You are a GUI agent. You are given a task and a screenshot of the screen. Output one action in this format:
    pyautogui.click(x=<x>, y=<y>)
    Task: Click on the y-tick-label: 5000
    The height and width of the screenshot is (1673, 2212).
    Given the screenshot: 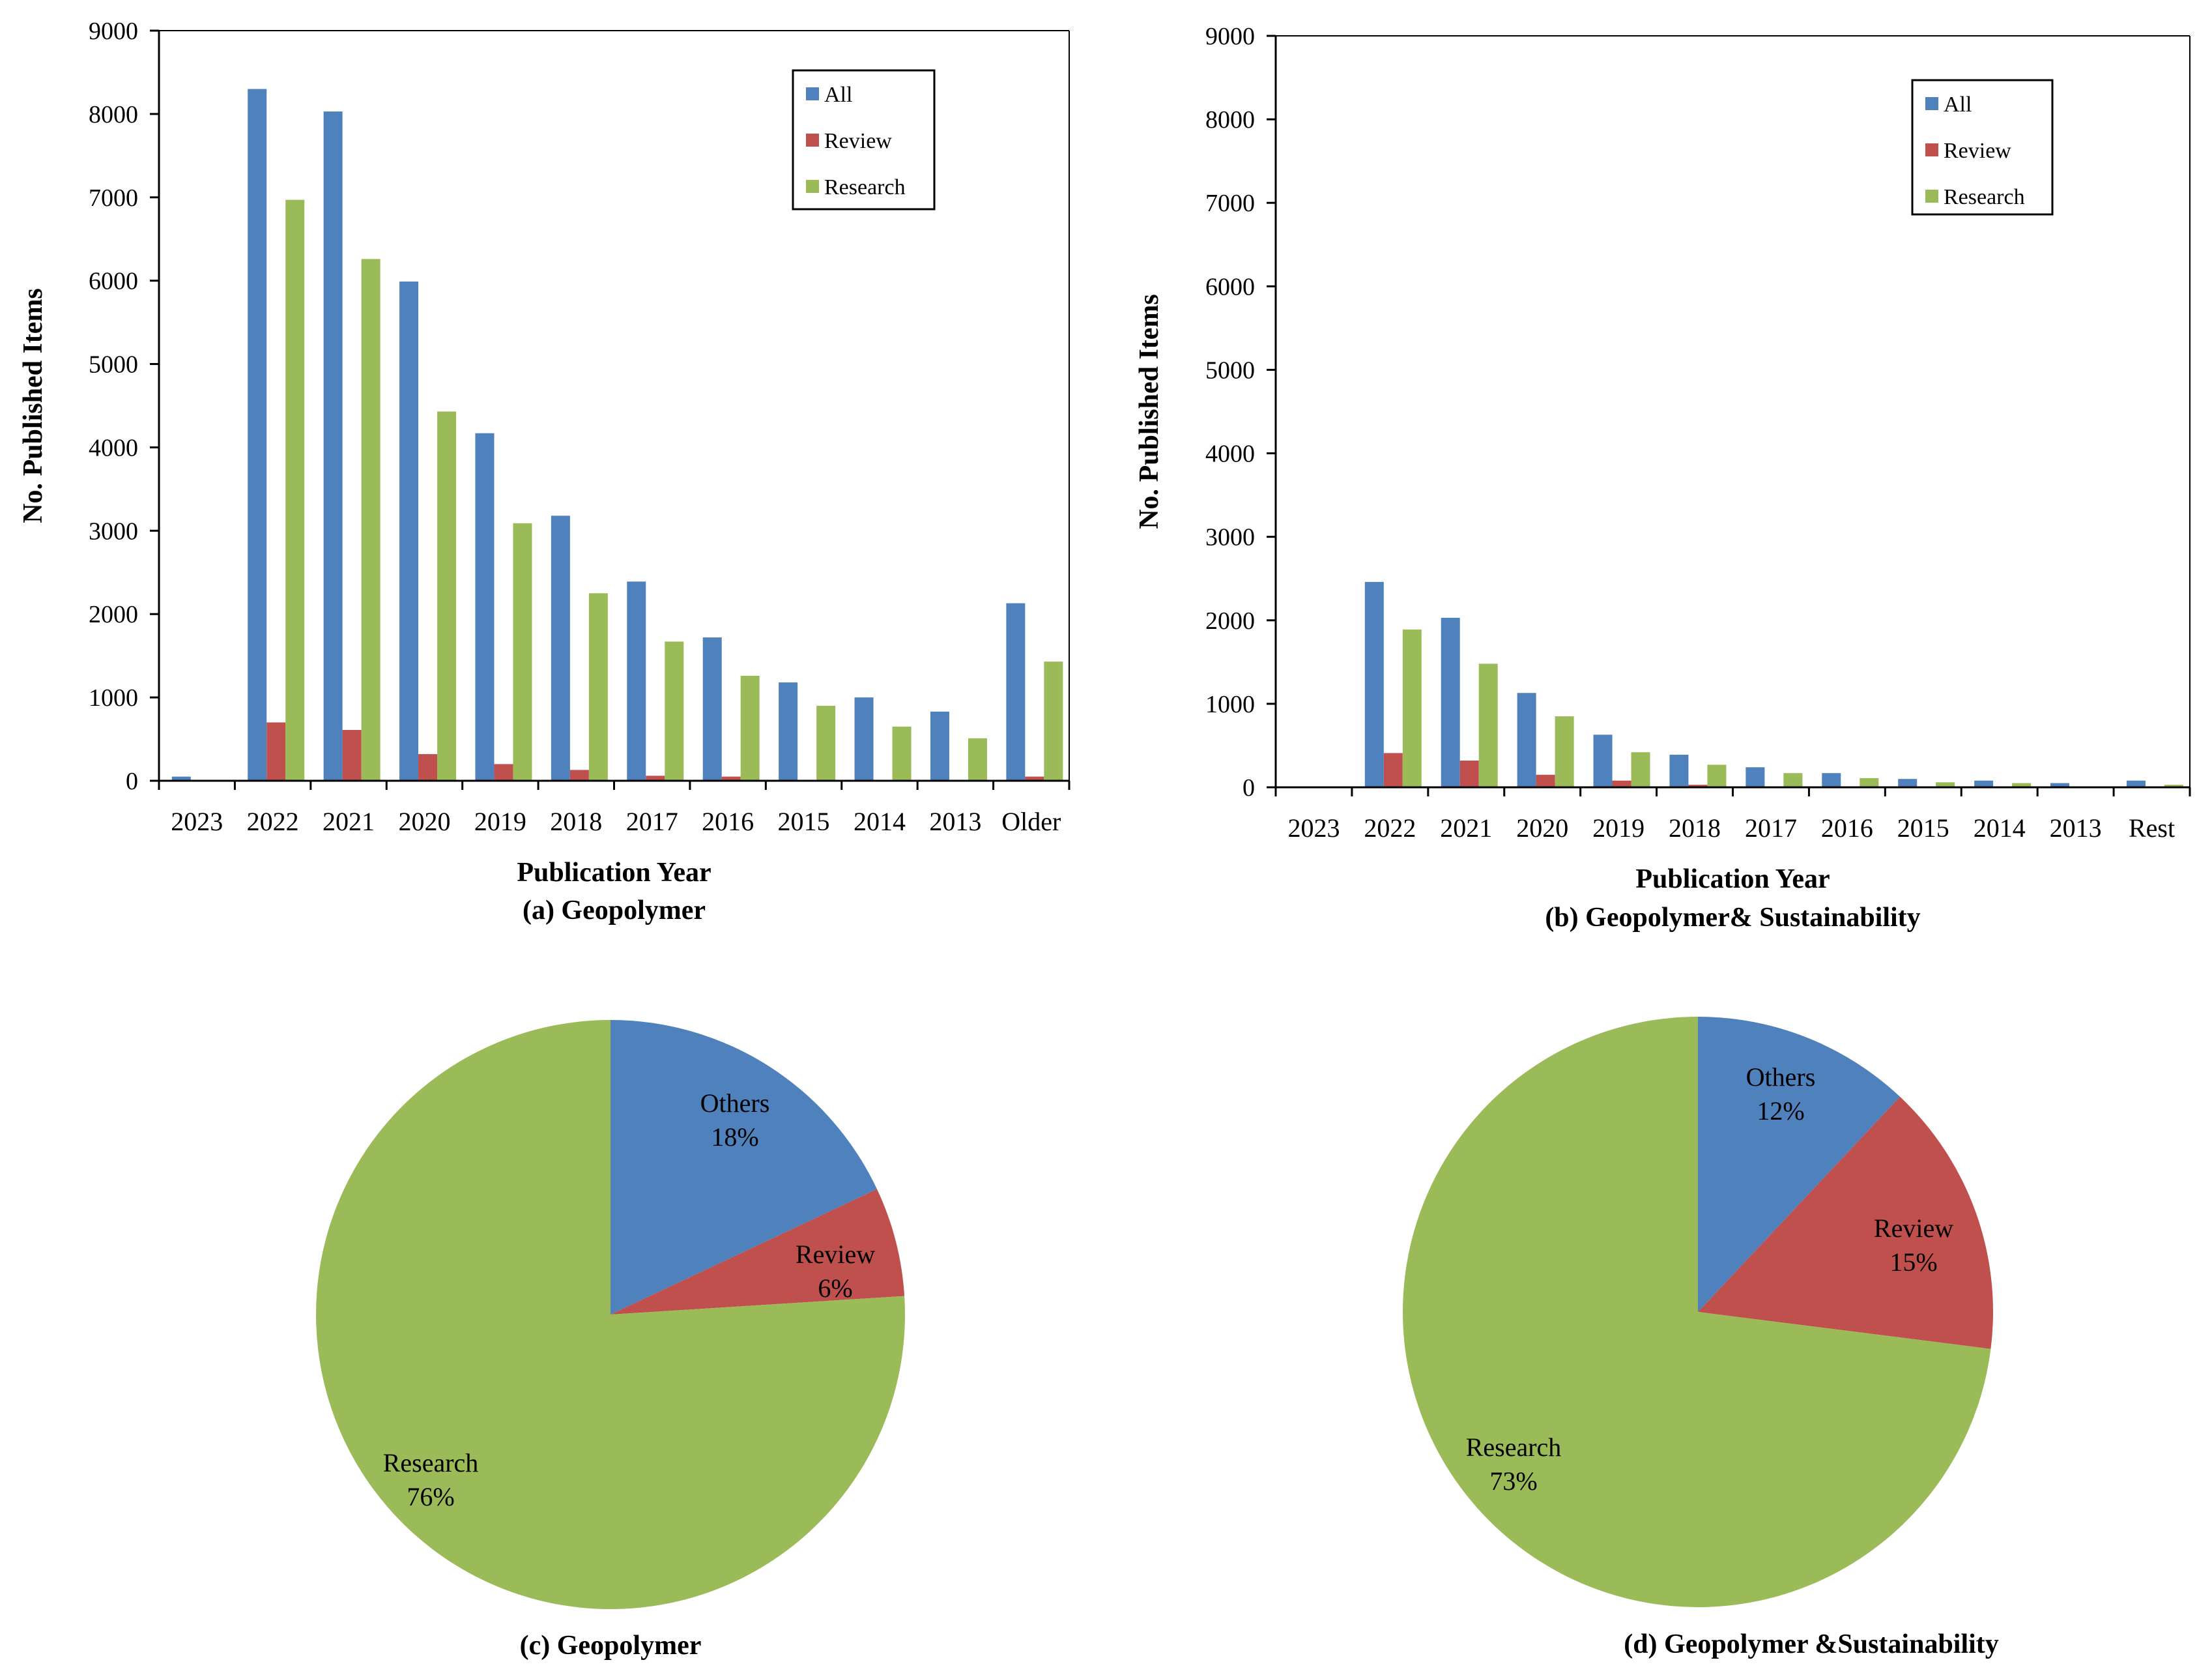 What is the action you would take?
    pyautogui.click(x=1230, y=370)
    